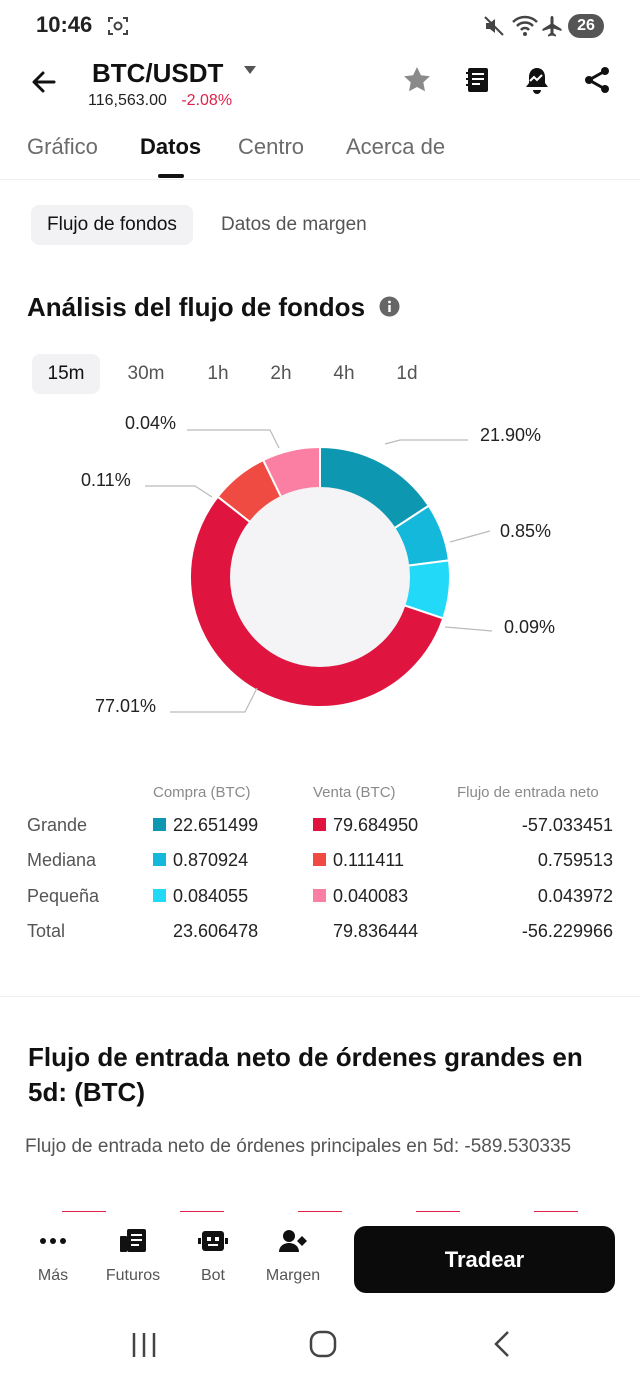 This screenshot has height=1387, width=640. What do you see at coordinates (66, 374) in the screenshot?
I see `timeframe-15m: 15m` at bounding box center [66, 374].